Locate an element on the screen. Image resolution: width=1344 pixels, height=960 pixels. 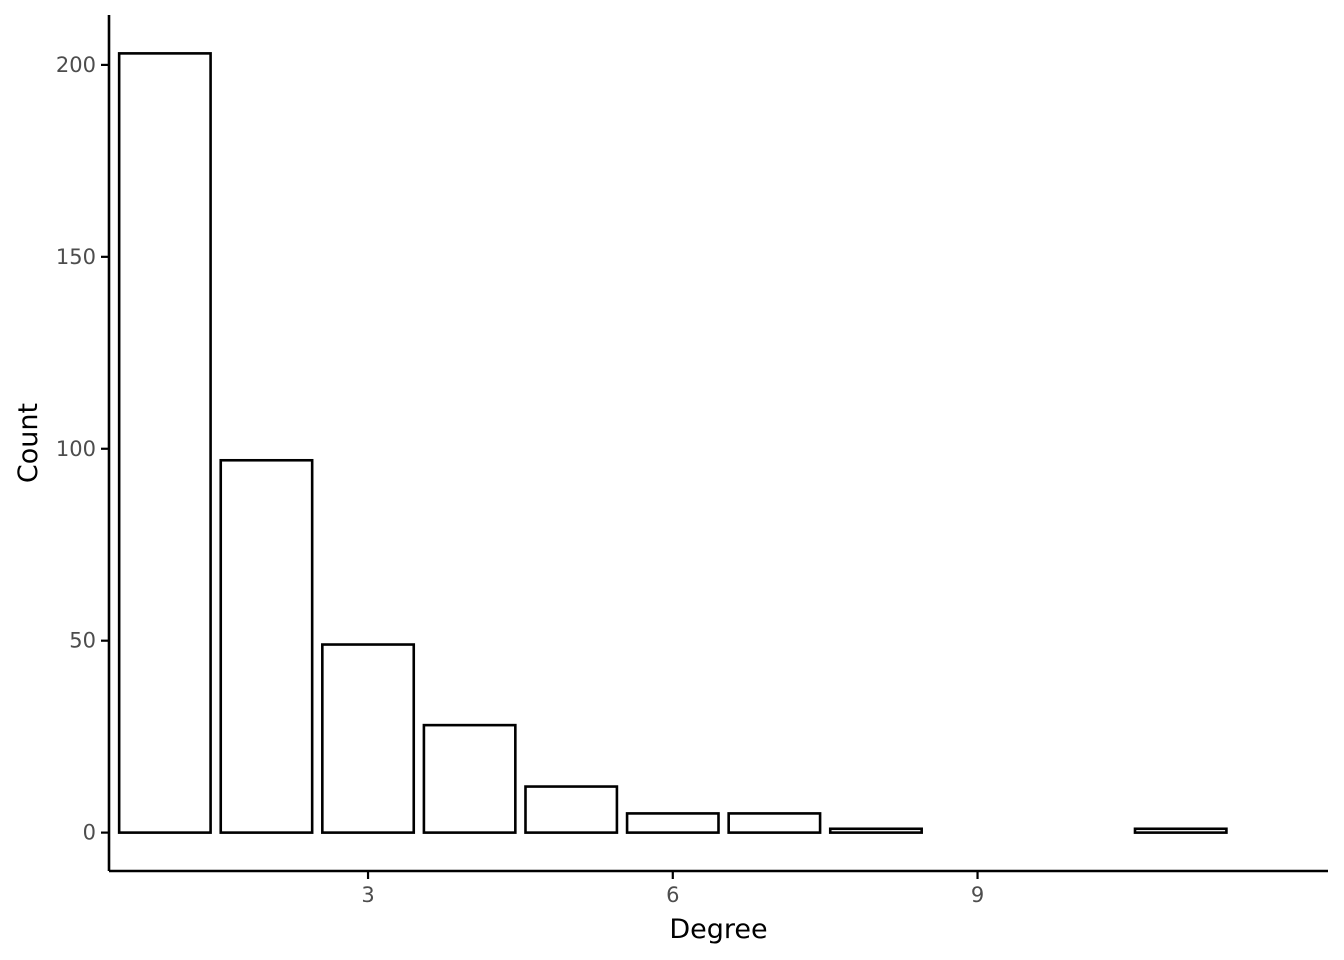
x-ticks-group: 3 6 9 is located at coordinates (672, 889).